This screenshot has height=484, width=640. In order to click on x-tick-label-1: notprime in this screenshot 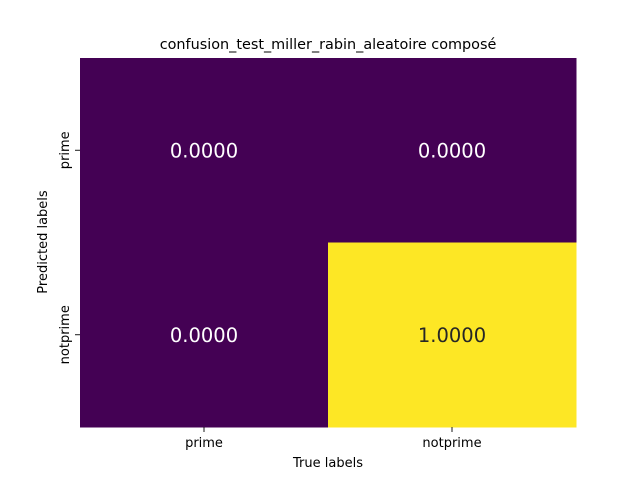, I will do `click(451, 443)`.